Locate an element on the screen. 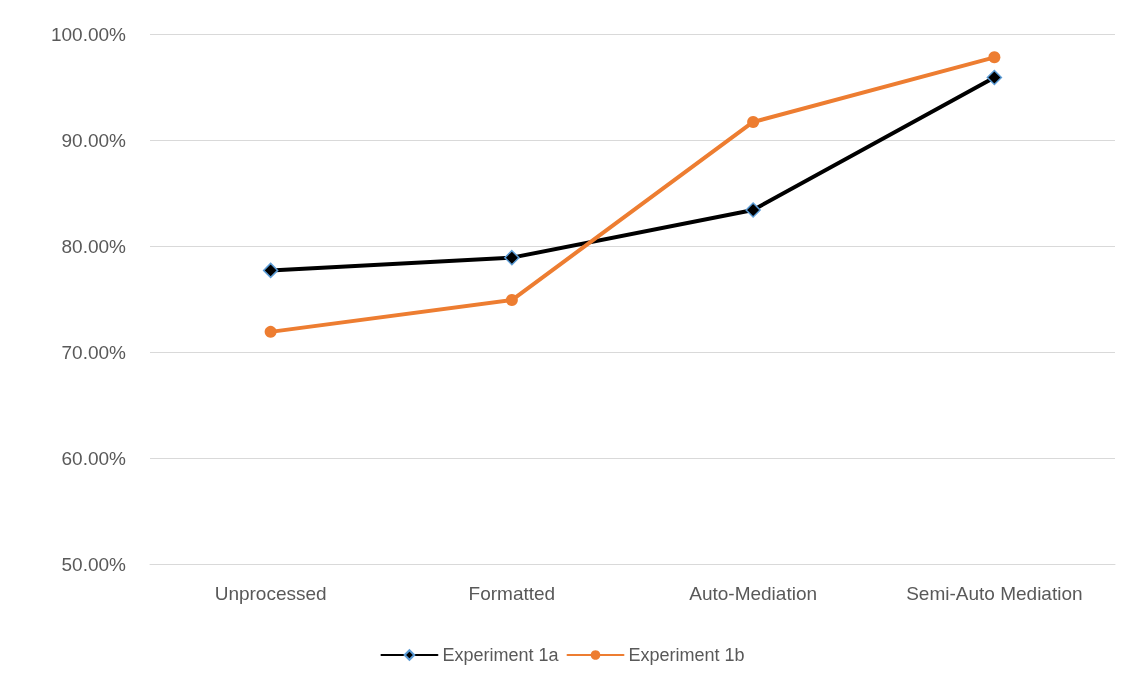 This screenshot has height=679, width=1125. x-tick-label: Auto-Mediation is located at coordinates (753, 593).